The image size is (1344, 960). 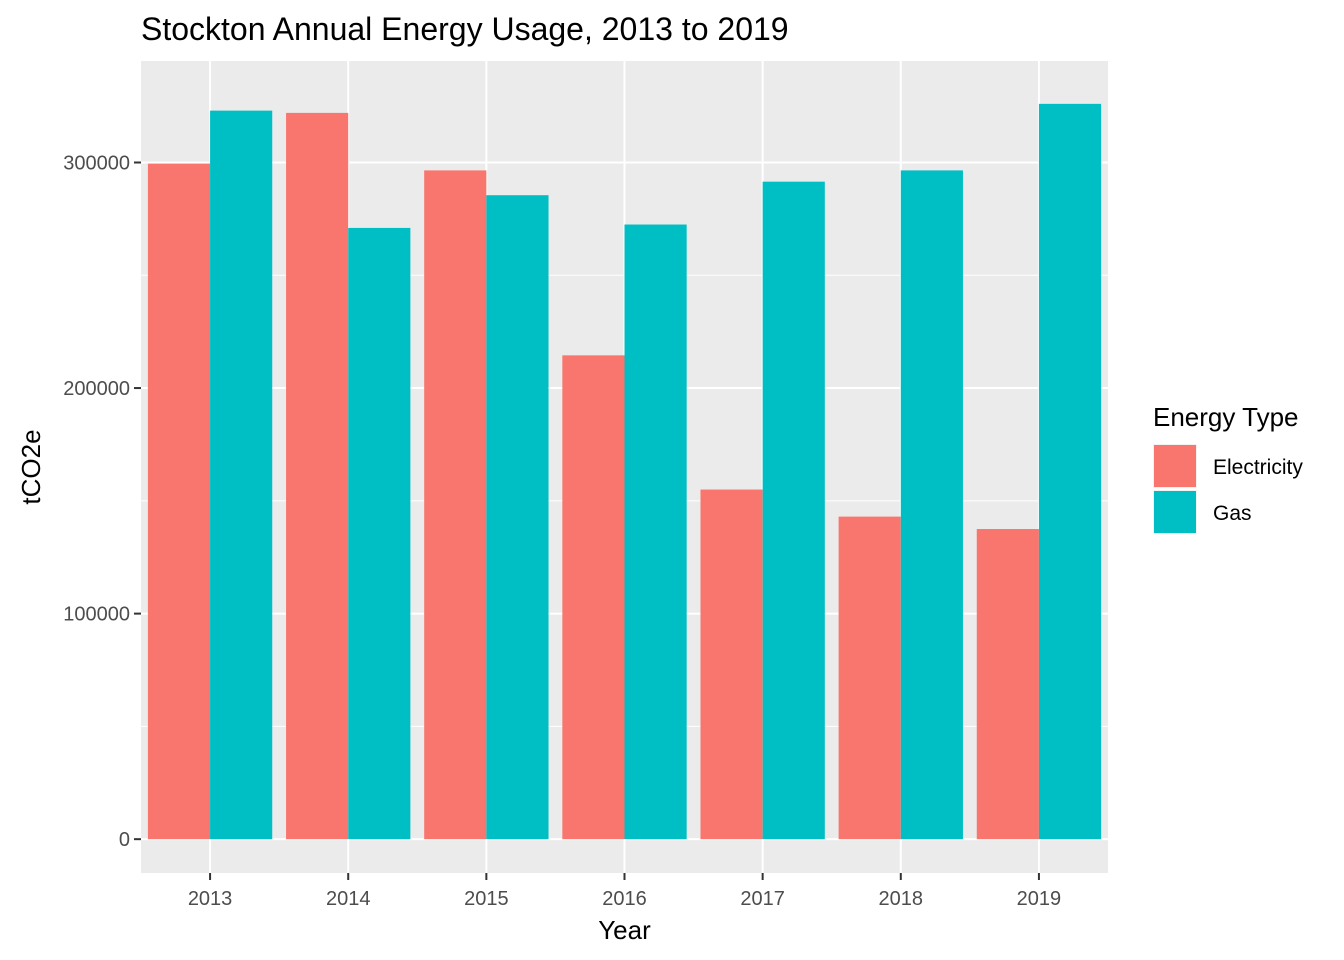 I want to click on bar-electricity-2015, so click(x=455, y=505).